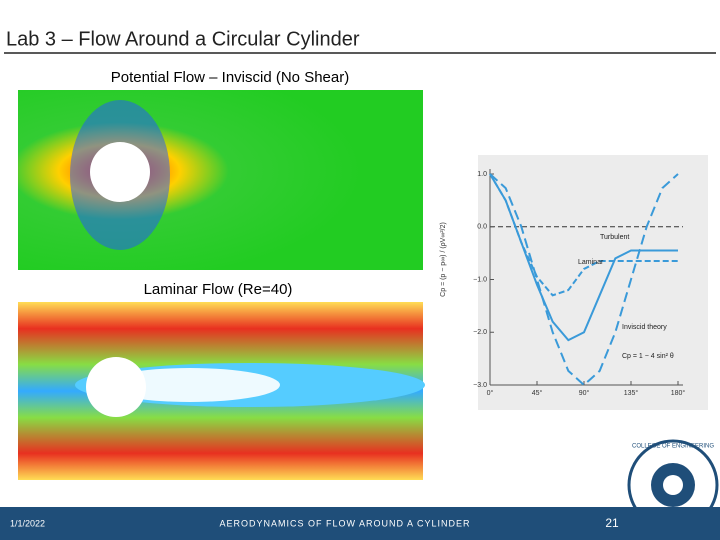 Image resolution: width=720 pixels, height=540 pixels. I want to click on footer-bar, so click(360, 523).